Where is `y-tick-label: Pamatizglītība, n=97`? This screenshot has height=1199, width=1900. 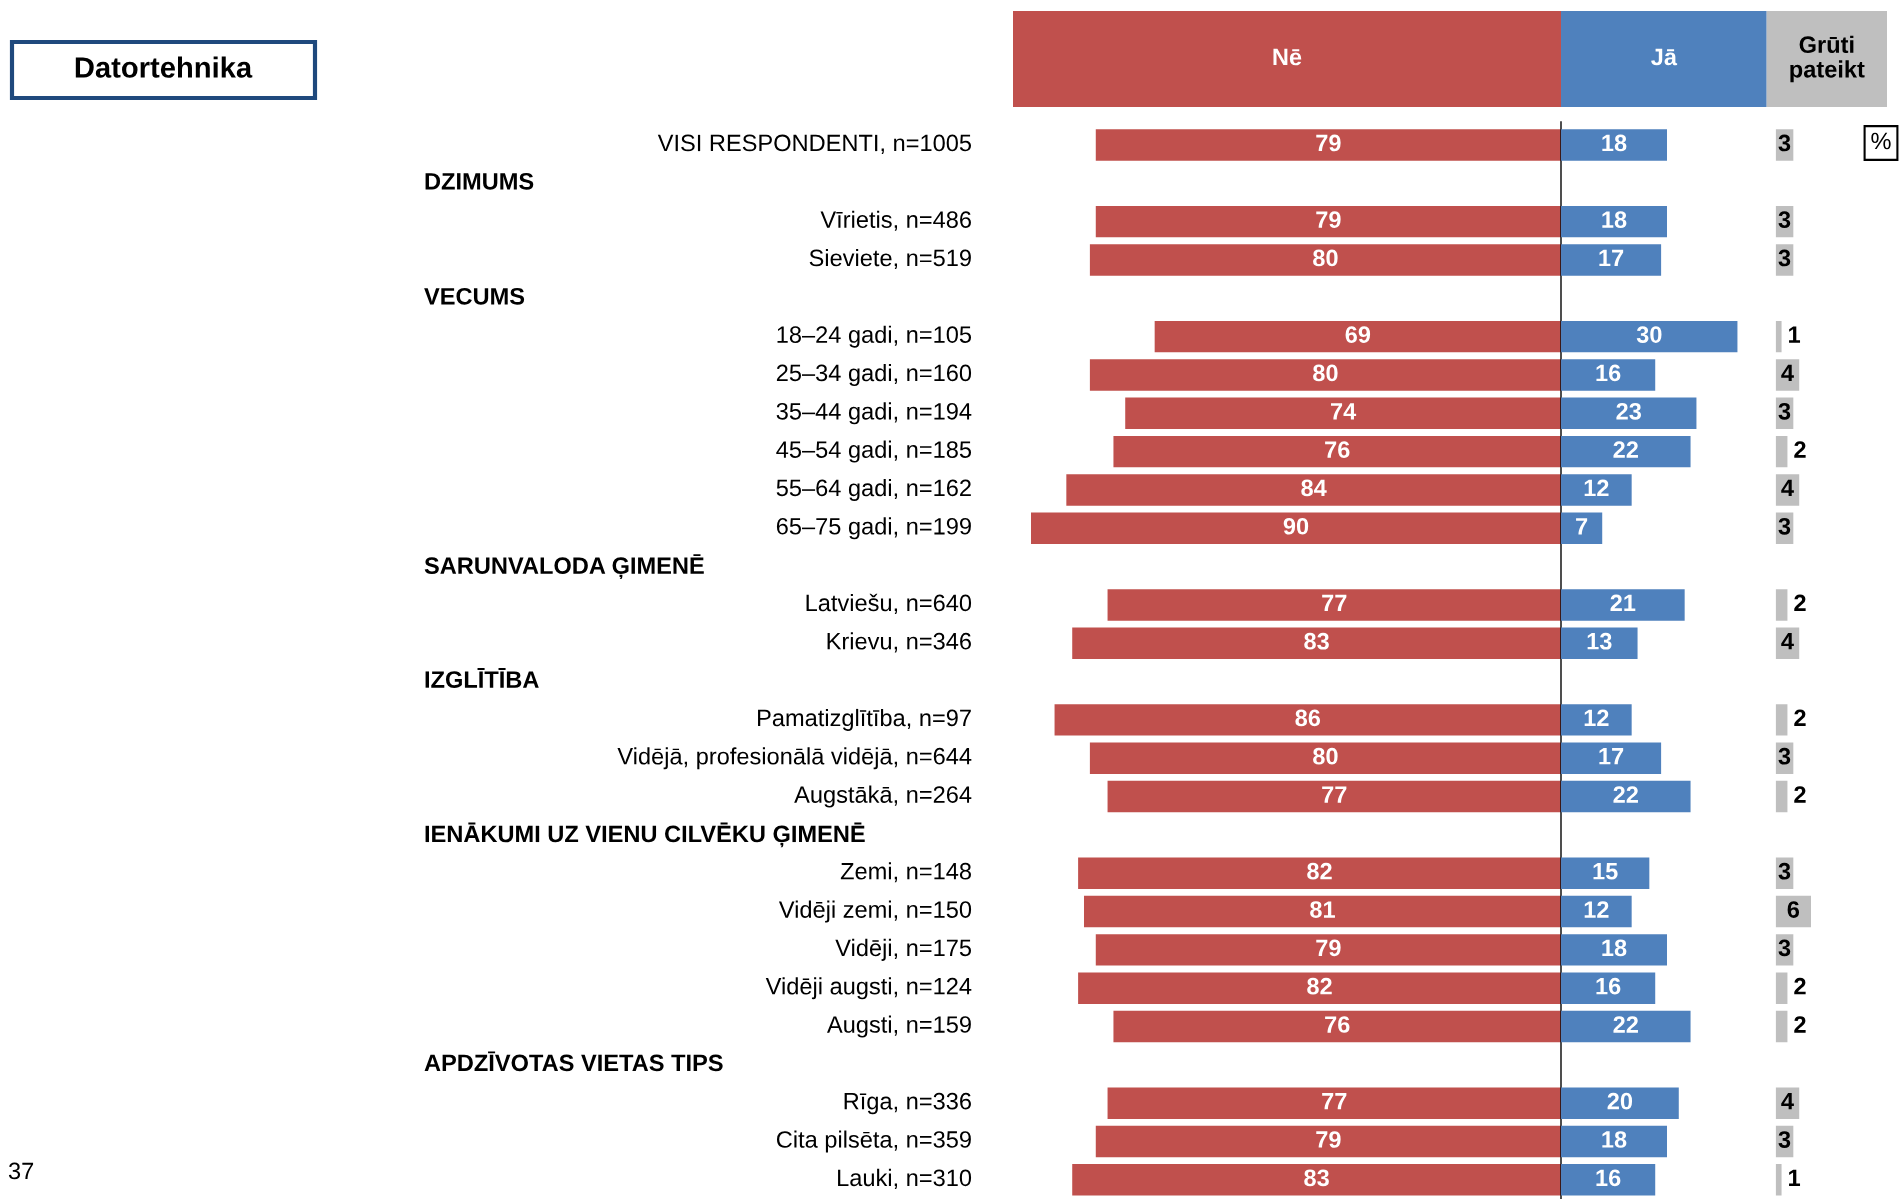
y-tick-label: Pamatizglītība, n=97 is located at coordinates (864, 719).